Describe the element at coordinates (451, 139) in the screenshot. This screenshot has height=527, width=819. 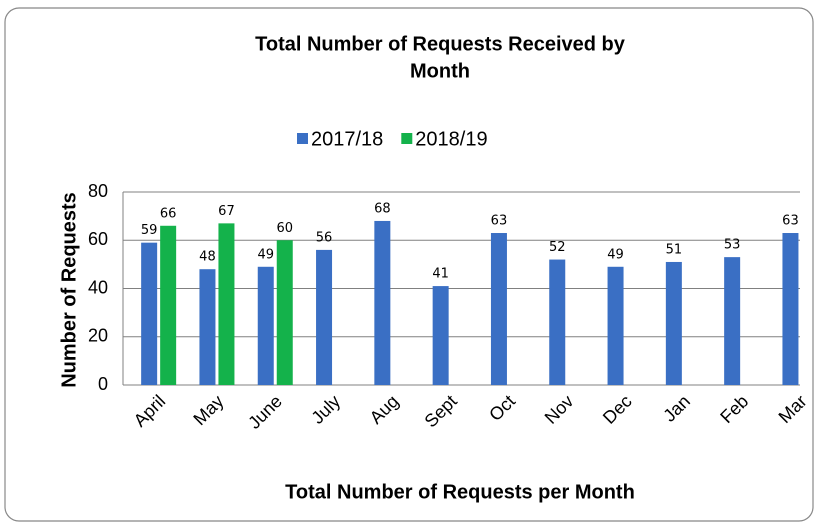
I see `legend-label: 2018/19` at that location.